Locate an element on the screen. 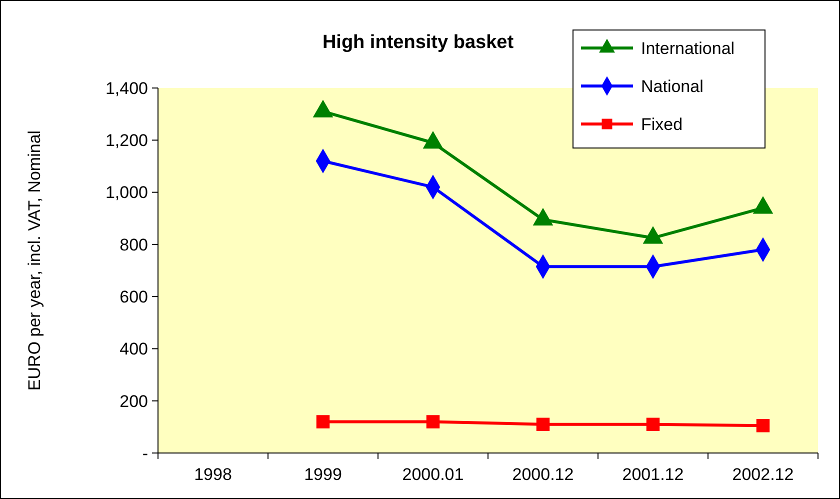 This screenshot has height=499, width=840. x-tick-label: 1999 is located at coordinates (323, 474).